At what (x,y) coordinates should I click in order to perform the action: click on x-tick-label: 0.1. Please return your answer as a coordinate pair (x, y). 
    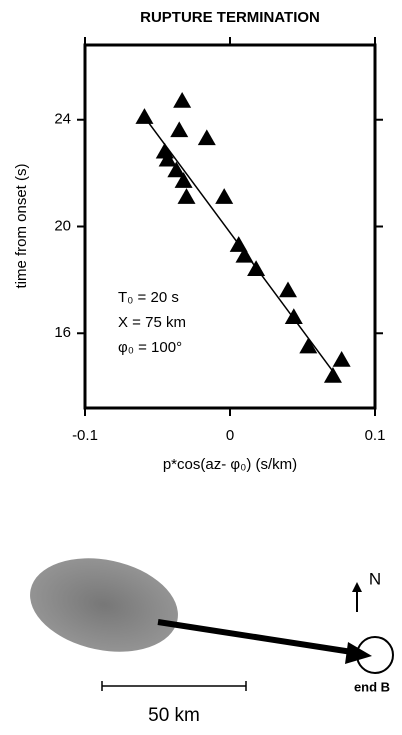
    Looking at the image, I should click on (375, 435).